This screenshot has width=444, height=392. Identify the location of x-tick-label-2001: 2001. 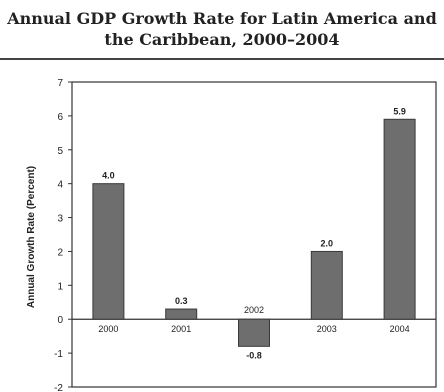
(181, 329).